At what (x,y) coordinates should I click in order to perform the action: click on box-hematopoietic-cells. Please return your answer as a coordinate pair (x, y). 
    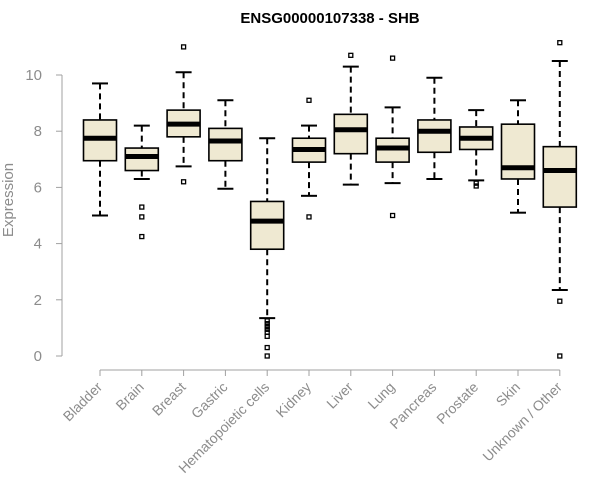
    Looking at the image, I should click on (267, 248).